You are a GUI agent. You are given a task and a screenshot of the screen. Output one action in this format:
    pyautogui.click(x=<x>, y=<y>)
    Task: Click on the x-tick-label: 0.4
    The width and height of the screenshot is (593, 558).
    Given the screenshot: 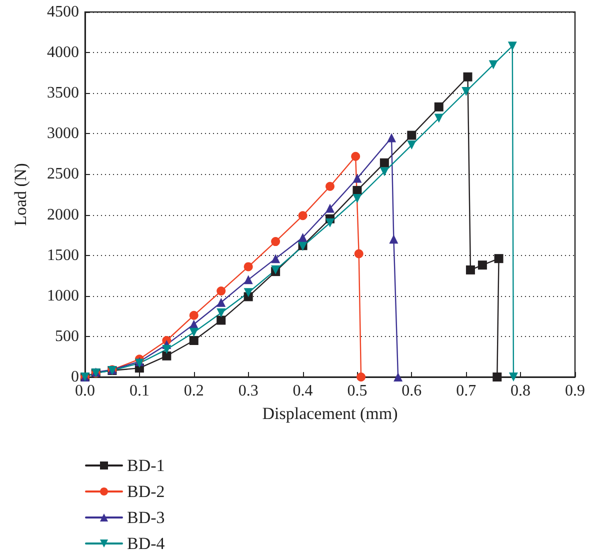 What is the action you would take?
    pyautogui.click(x=302, y=391)
    